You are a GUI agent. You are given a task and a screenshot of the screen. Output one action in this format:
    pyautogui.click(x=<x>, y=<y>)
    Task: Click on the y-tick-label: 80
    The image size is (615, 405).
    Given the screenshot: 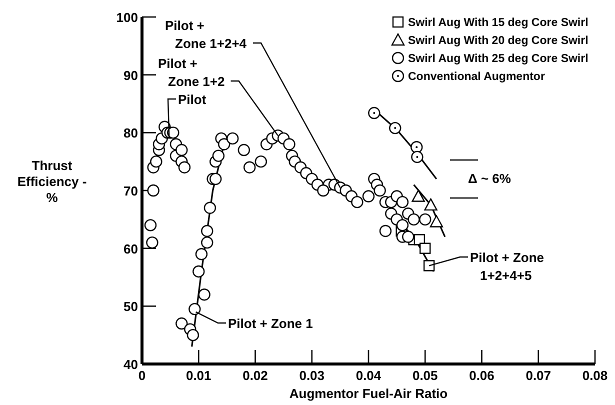 What is the action you would take?
    pyautogui.click(x=131, y=133)
    